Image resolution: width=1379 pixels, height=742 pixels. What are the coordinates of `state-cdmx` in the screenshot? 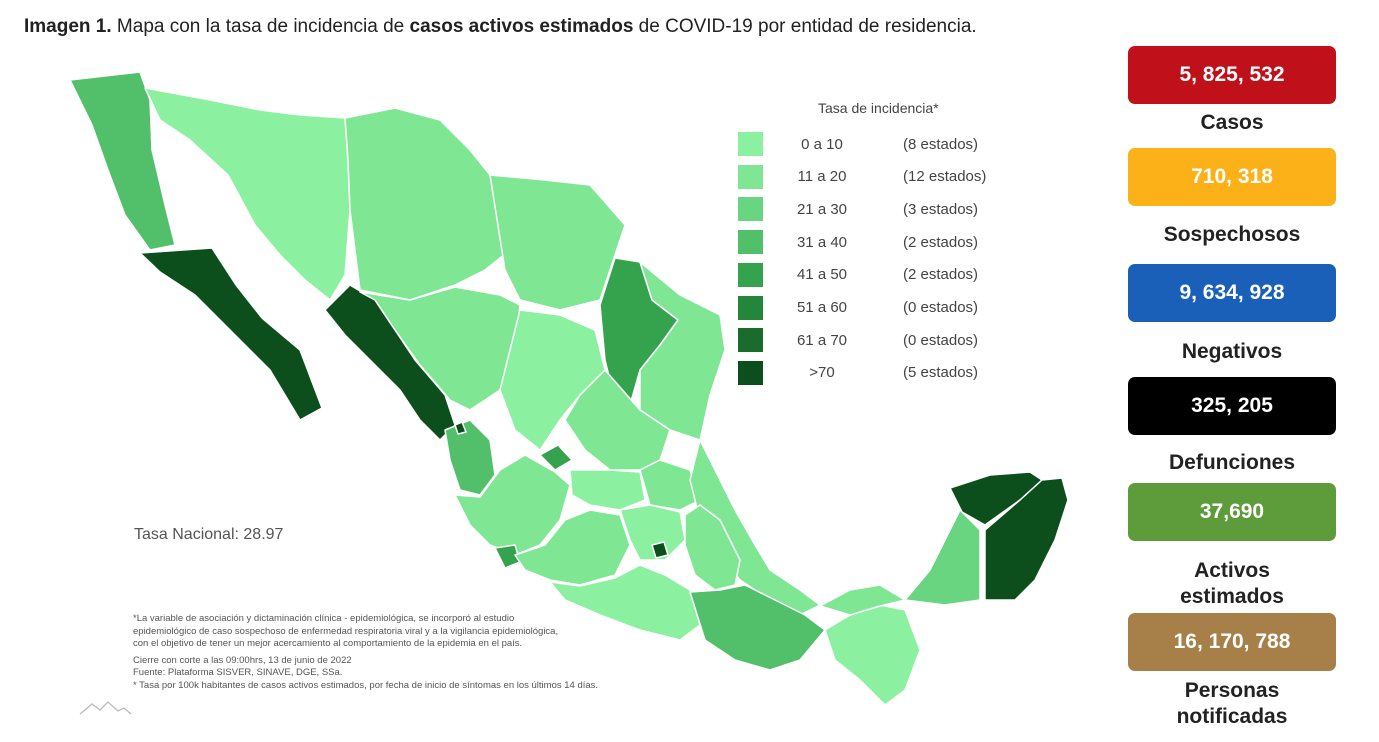 It's located at (660, 550).